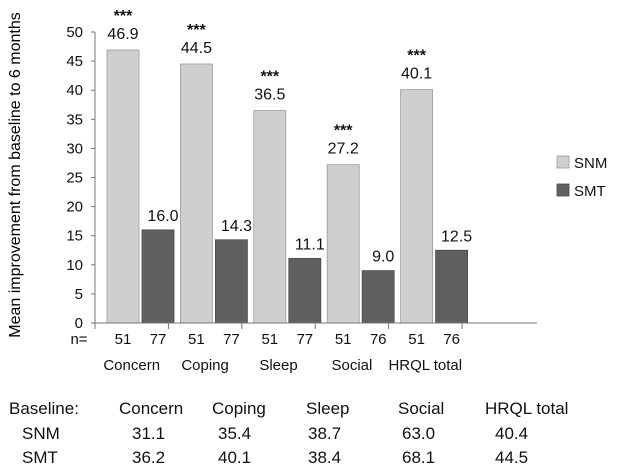  What do you see at coordinates (351, 365) in the screenshot?
I see `category-label: Social` at bounding box center [351, 365].